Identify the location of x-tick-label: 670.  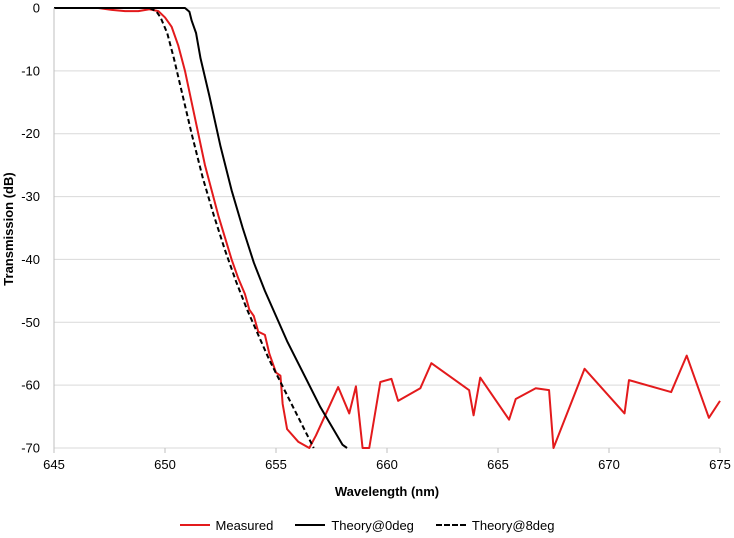
(609, 464).